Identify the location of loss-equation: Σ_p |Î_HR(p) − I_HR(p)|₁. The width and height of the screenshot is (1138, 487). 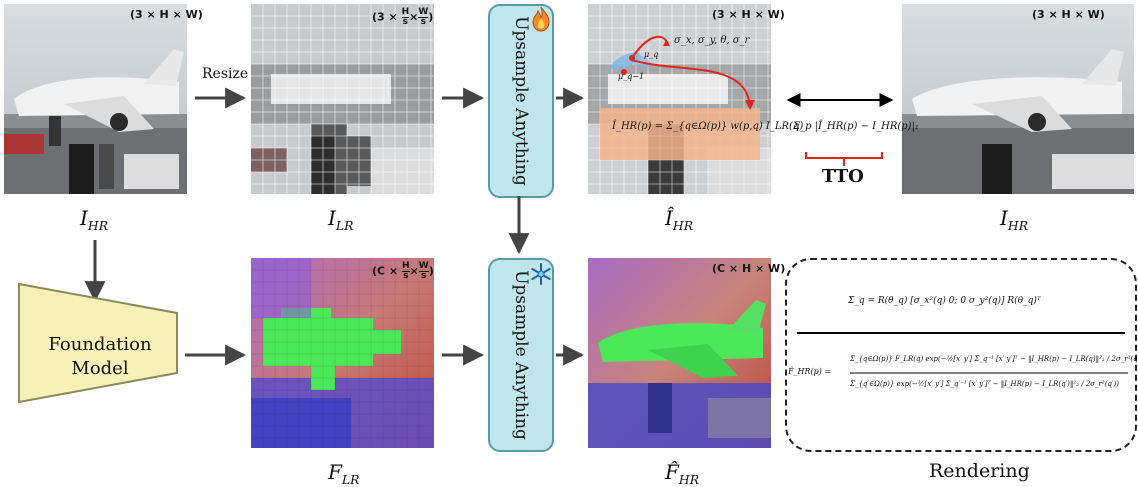
(856, 126).